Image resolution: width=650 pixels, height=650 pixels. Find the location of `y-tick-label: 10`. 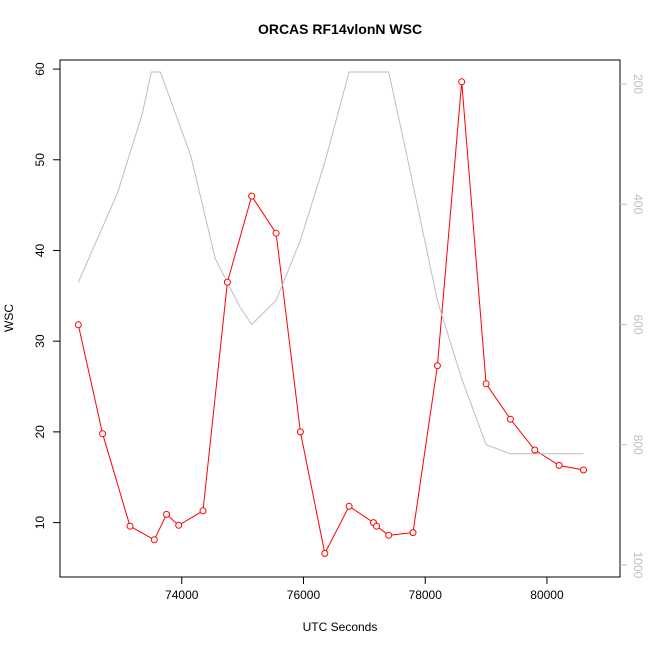

y-tick-label: 10 is located at coordinates (40, 523).